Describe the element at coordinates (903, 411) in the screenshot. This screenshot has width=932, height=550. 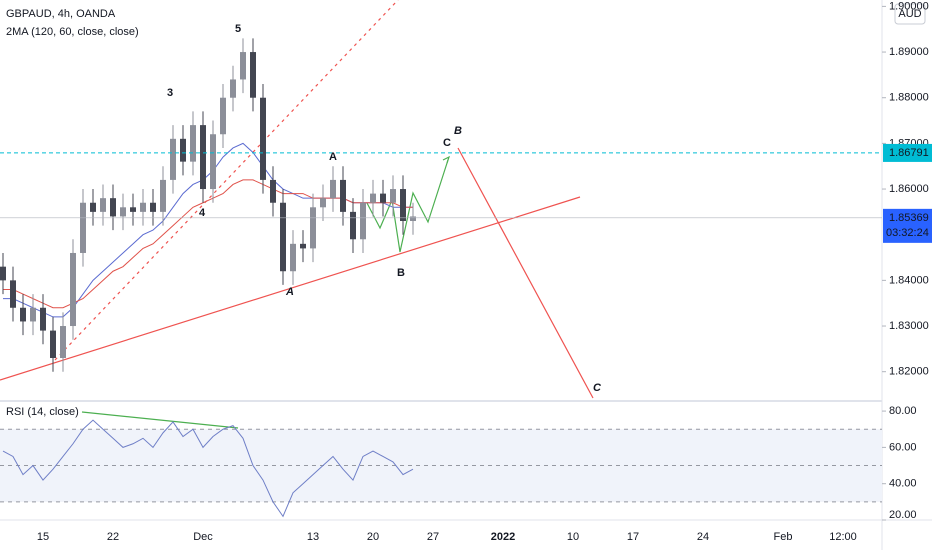
I see `rsi-tick-label: 80.00` at that location.